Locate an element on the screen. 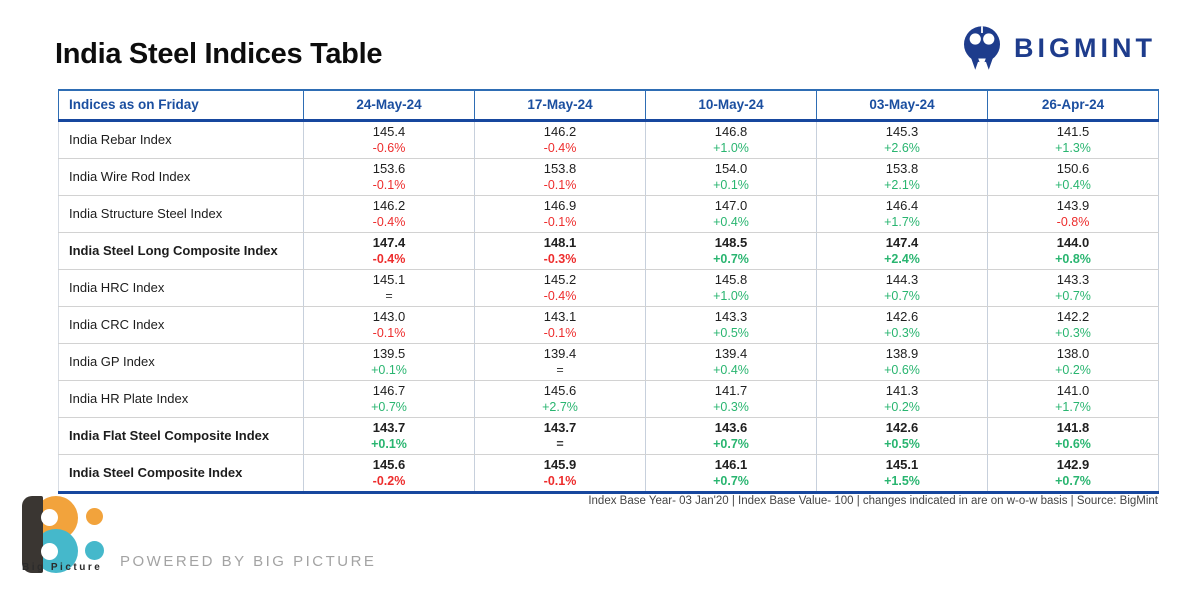 The width and height of the screenshot is (1200, 600). row-label: India Flat Steel Composite Index is located at coordinates (181, 436).